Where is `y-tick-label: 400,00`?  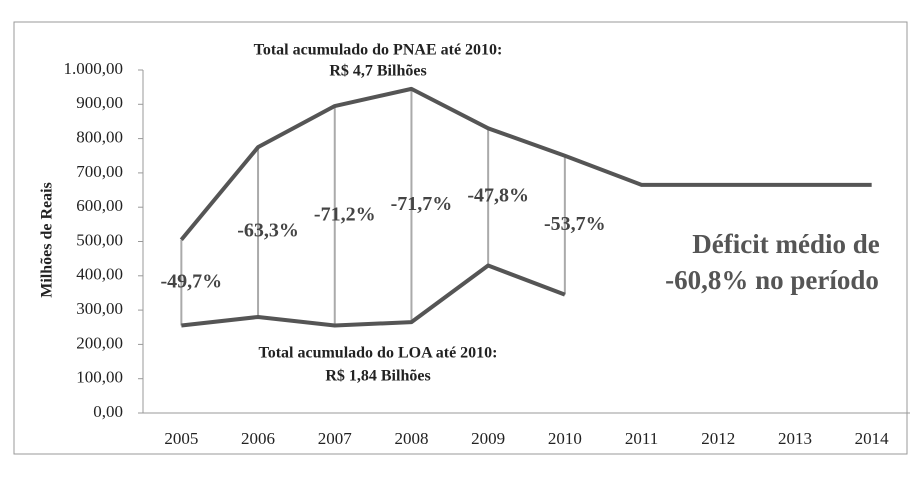
y-tick-label: 400,00 is located at coordinates (99, 274).